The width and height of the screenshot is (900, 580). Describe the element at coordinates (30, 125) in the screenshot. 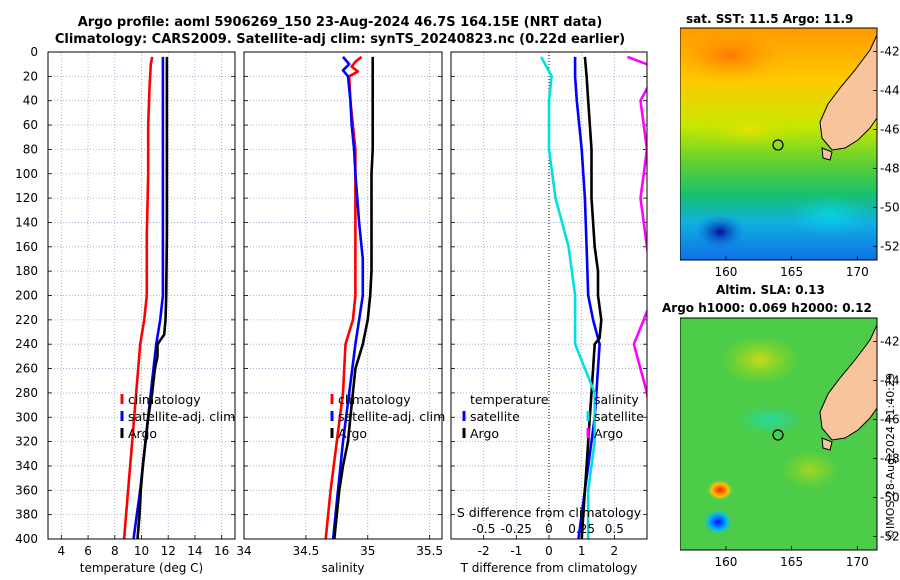

I see `depth-tick-label: 60` at that location.